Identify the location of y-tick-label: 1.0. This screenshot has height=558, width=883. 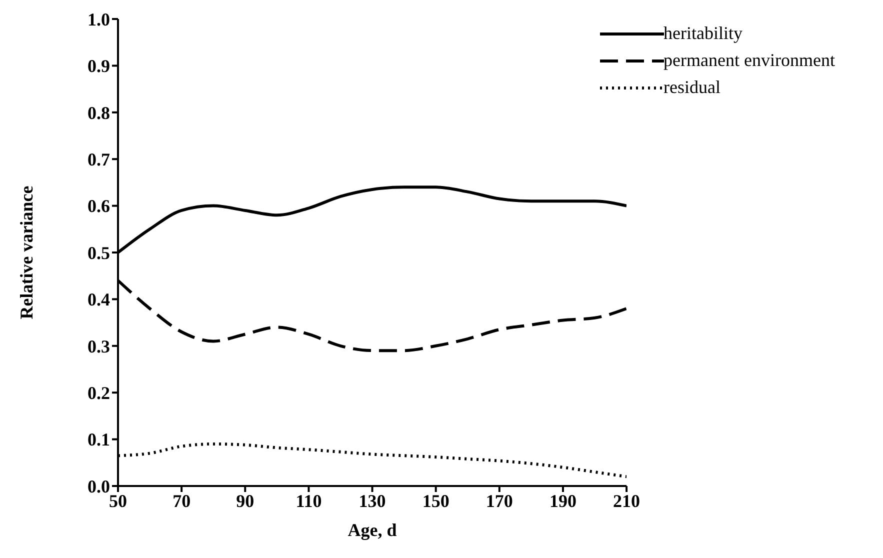
(99, 19).